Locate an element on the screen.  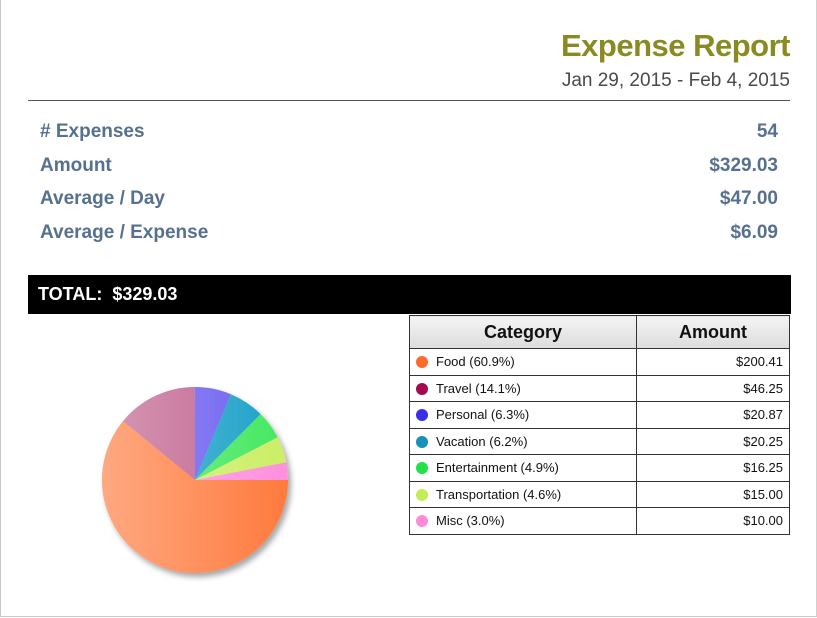
table-row: Food (60.9%) $200.41 is located at coordinates (599, 362).